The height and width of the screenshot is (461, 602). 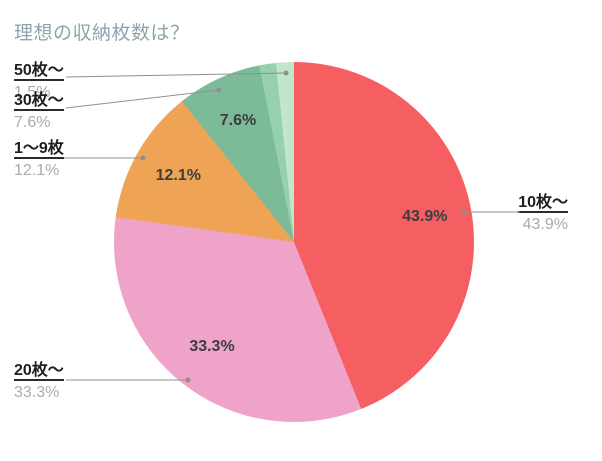 What do you see at coordinates (39, 101) in the screenshot?
I see `callout-label: 30枚〜` at bounding box center [39, 101].